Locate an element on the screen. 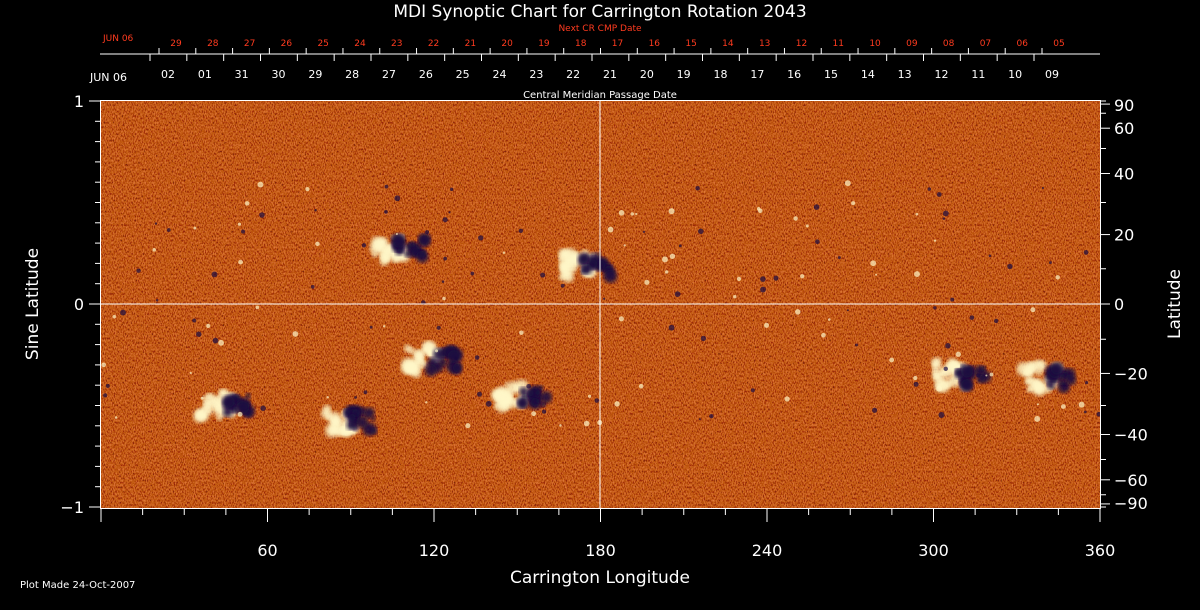  next-cr-date-label: 06 is located at coordinates (1022, 44).